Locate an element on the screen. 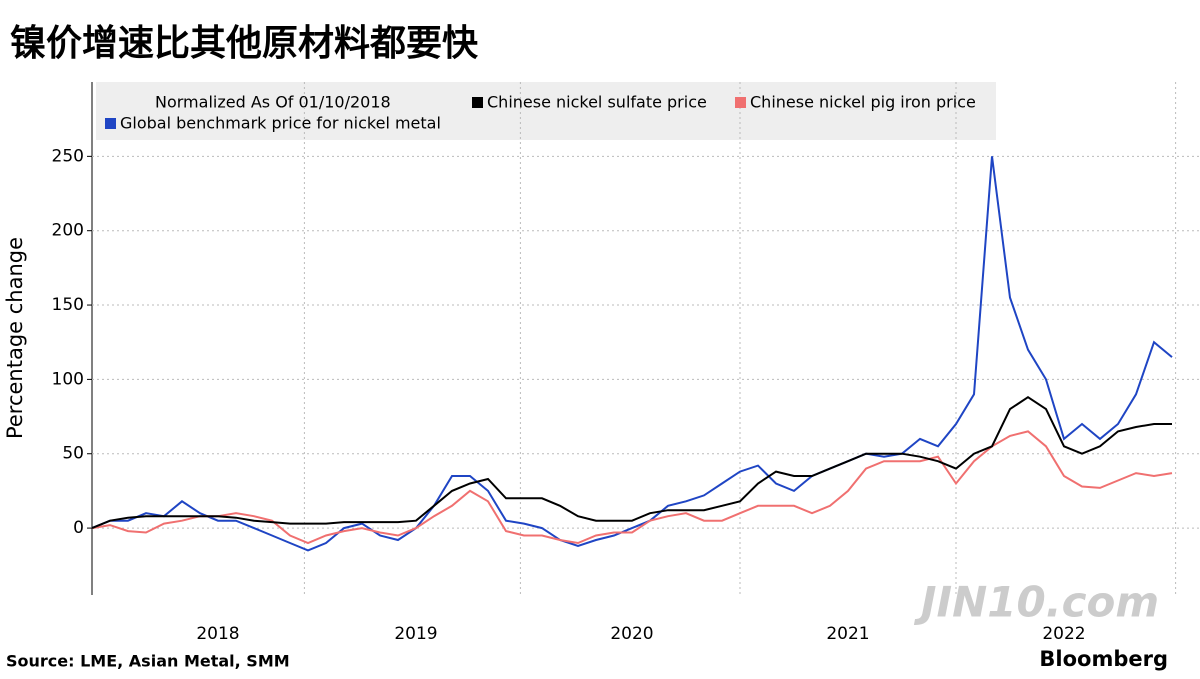 The image size is (1200, 679). x-tick-label: 2021 is located at coordinates (847, 634).